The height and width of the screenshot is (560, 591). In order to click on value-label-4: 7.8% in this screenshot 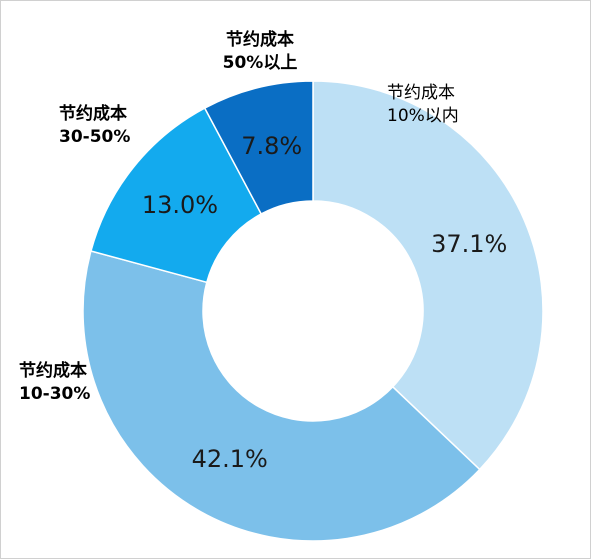, I will do `click(271, 146)`.